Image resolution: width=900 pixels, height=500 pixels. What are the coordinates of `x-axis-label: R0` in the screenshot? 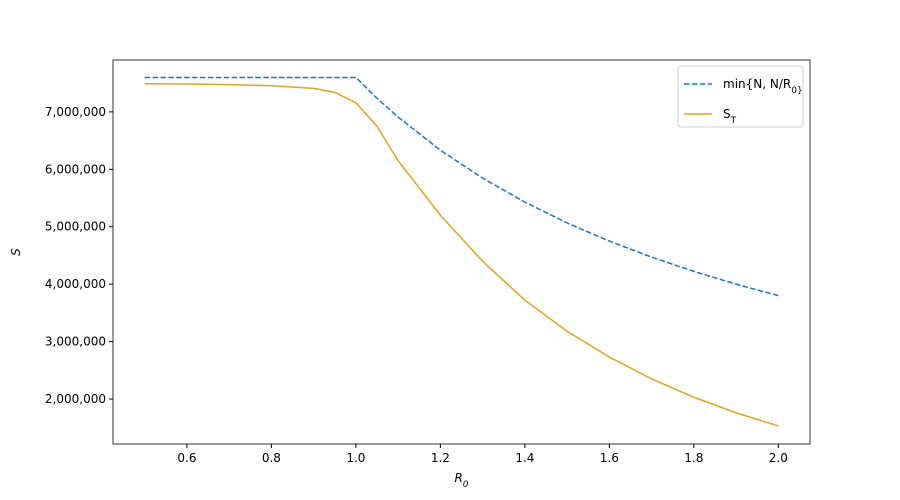 It's located at (461, 480).